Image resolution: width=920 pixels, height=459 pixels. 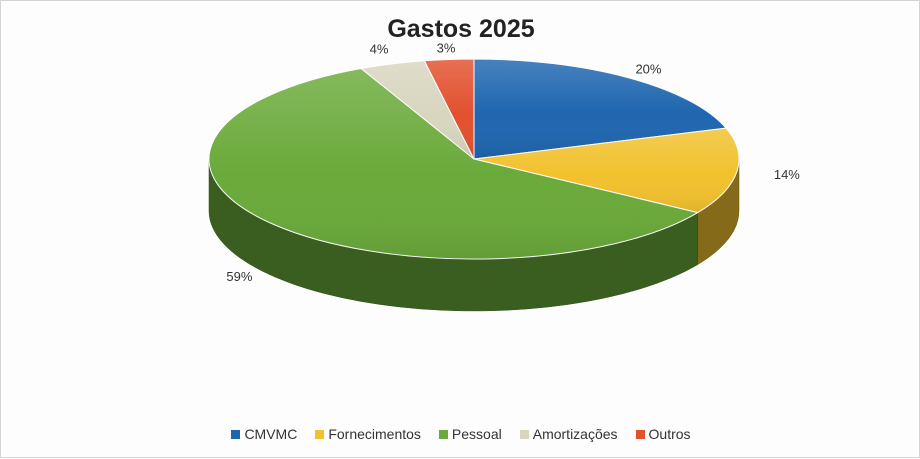 I want to click on legend-item-fornecimentos: Fornecimentos, so click(x=368, y=434).